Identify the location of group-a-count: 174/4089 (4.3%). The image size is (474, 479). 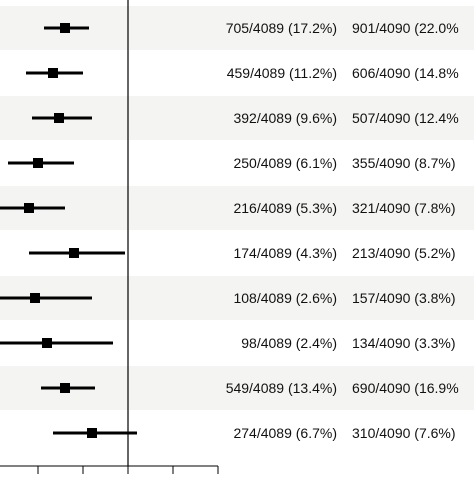
(285, 253).